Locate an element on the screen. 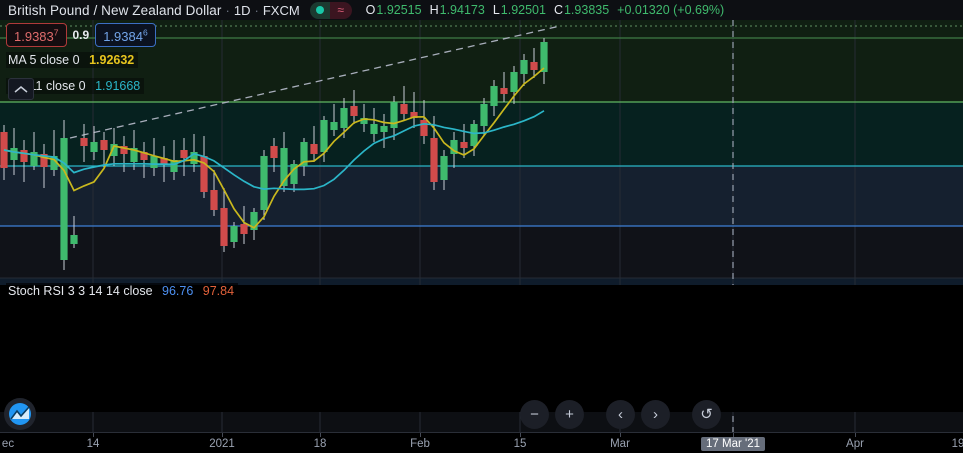  axis-label: Feb is located at coordinates (420, 444).